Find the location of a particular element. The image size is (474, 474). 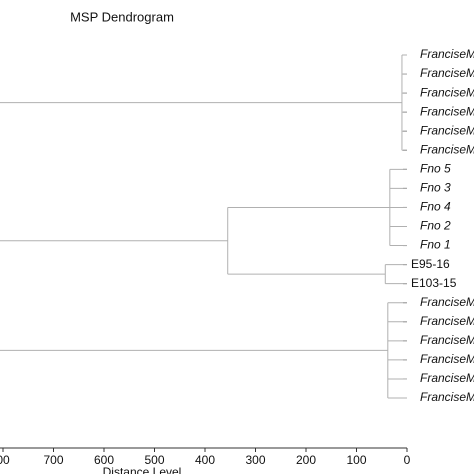

leaf-label: Fno 1 is located at coordinates (435, 245).